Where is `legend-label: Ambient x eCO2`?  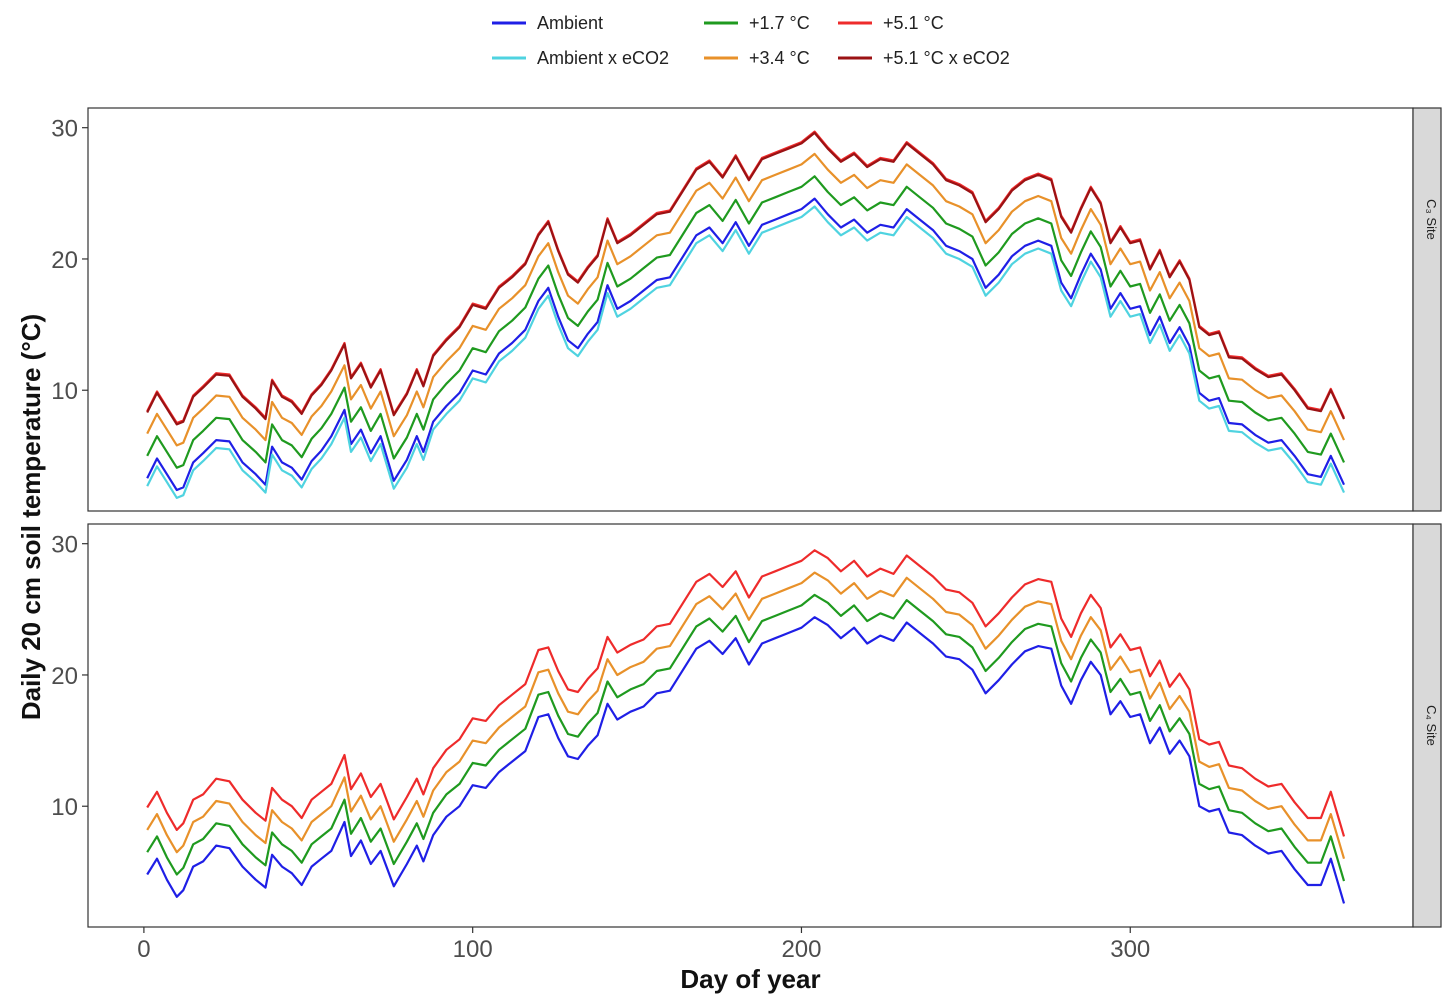
legend-label: Ambient x eCO2 is located at coordinates (603, 58).